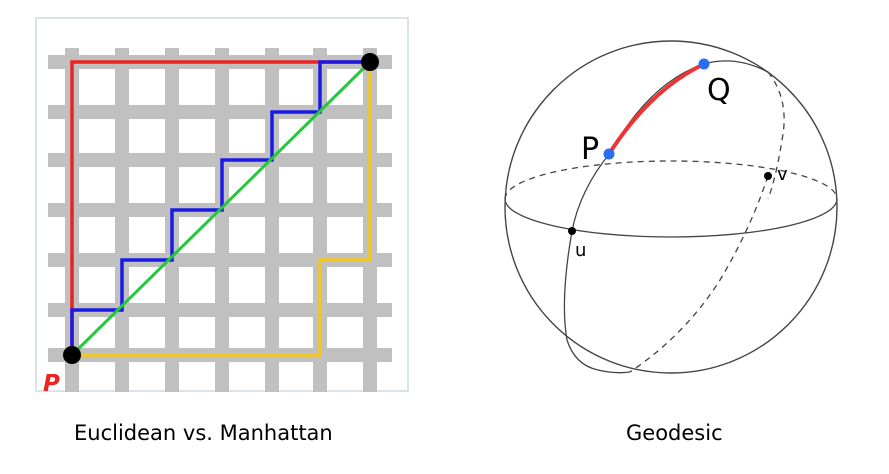  I want to click on left-caption: Euclidean vs. Manhattan, so click(203, 433).